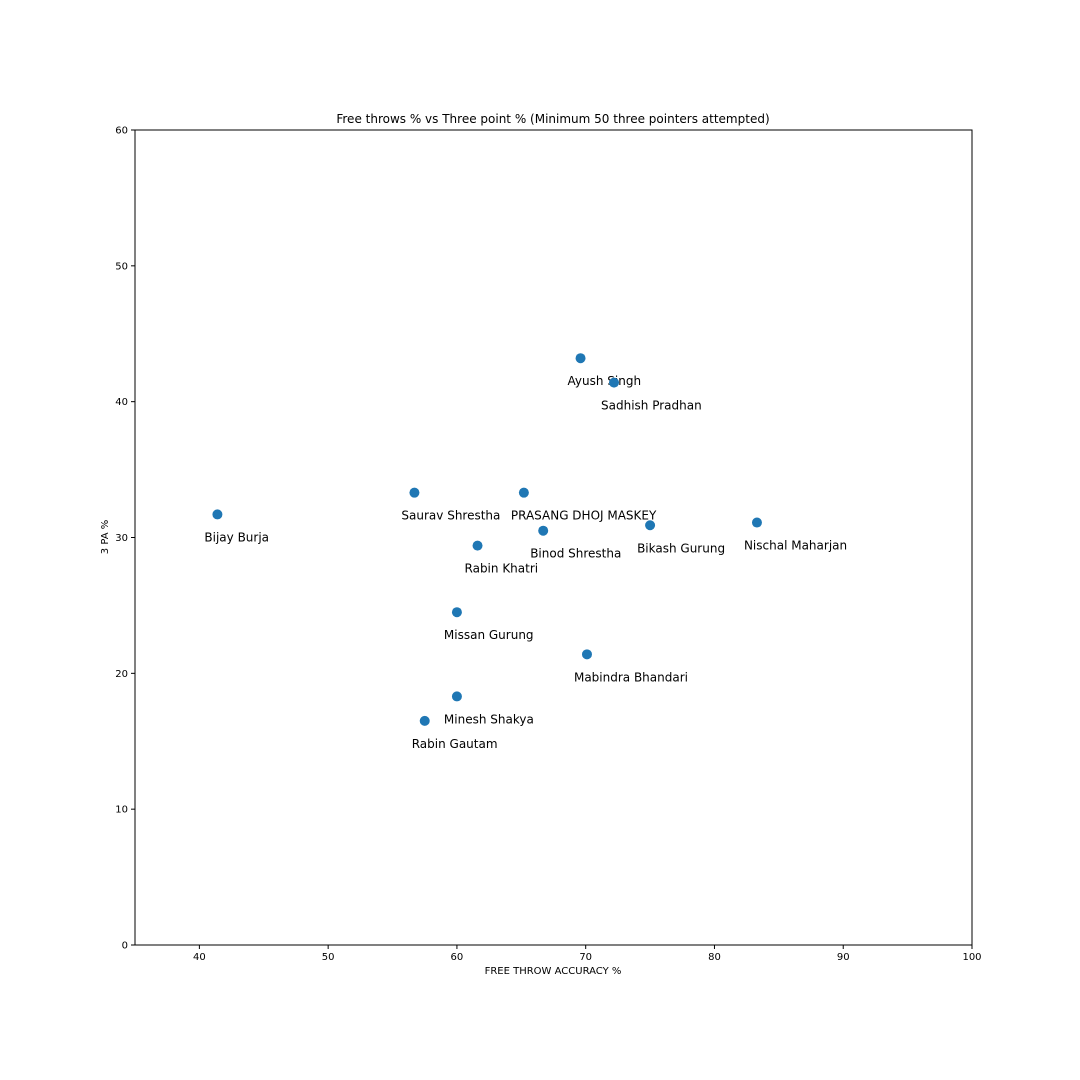 The height and width of the screenshot is (1080, 1080). I want to click on x-tick-label: 100, so click(971, 957).